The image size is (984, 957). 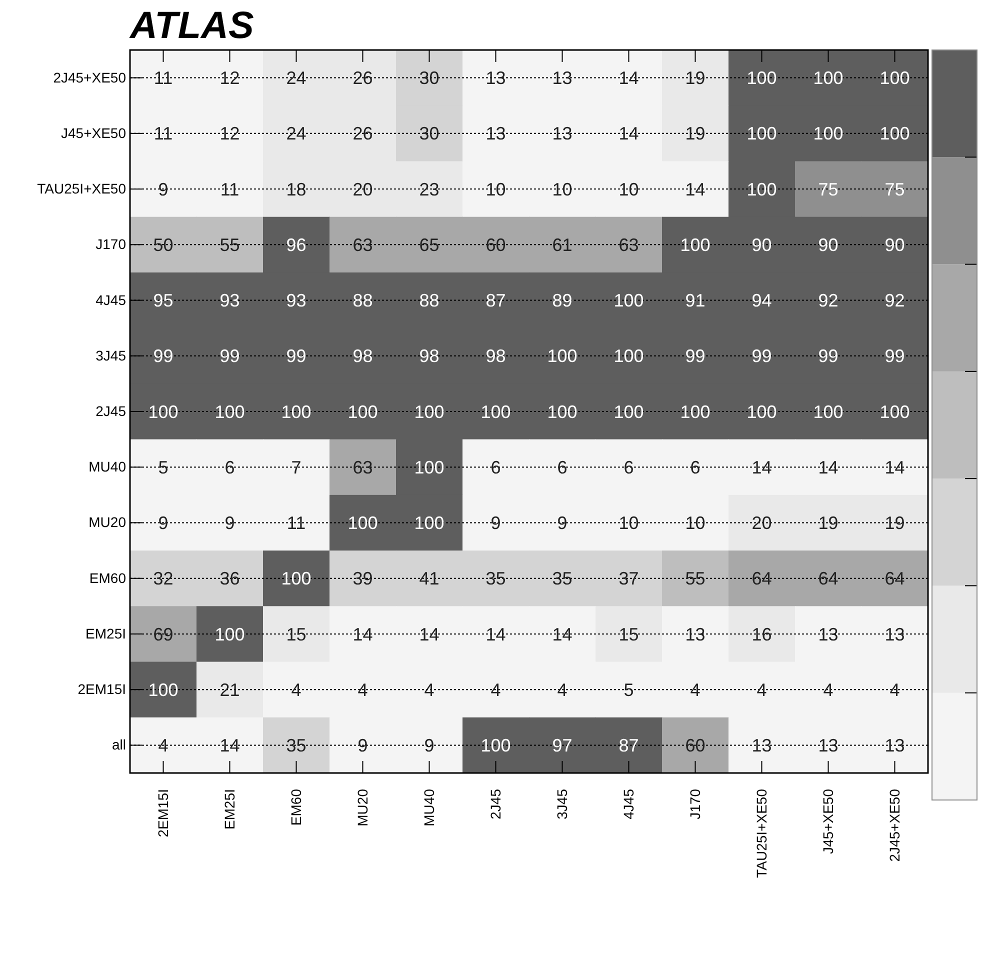 What do you see at coordinates (562, 244) in the screenshot?
I see `data-label: 61` at bounding box center [562, 244].